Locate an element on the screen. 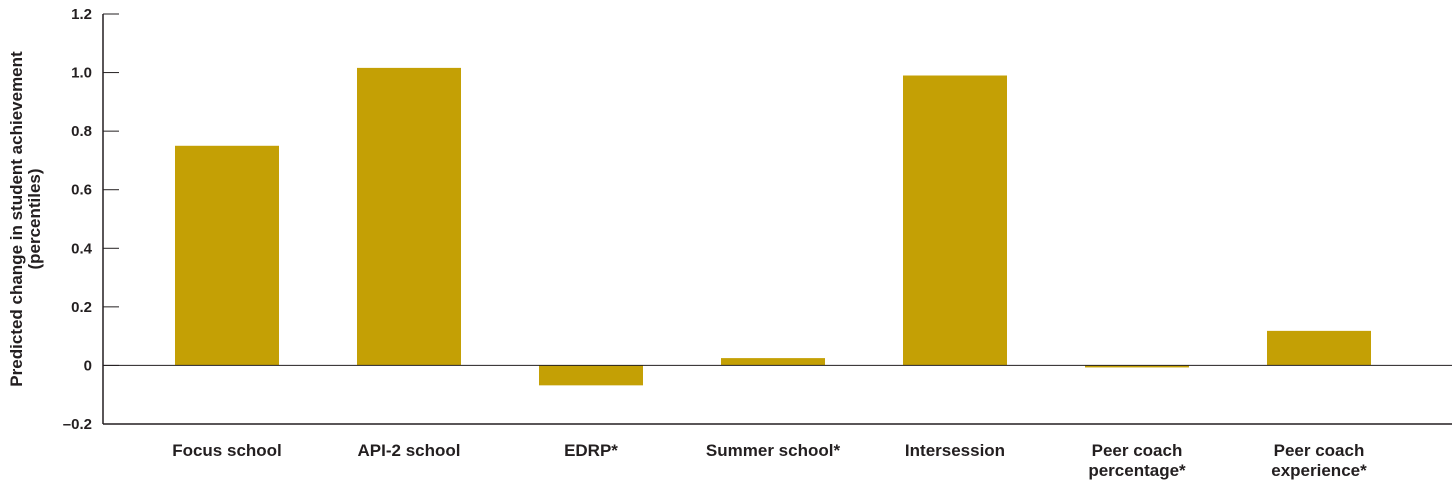 The height and width of the screenshot is (489, 1452). y-tick-label: 0.6 is located at coordinates (81, 190).